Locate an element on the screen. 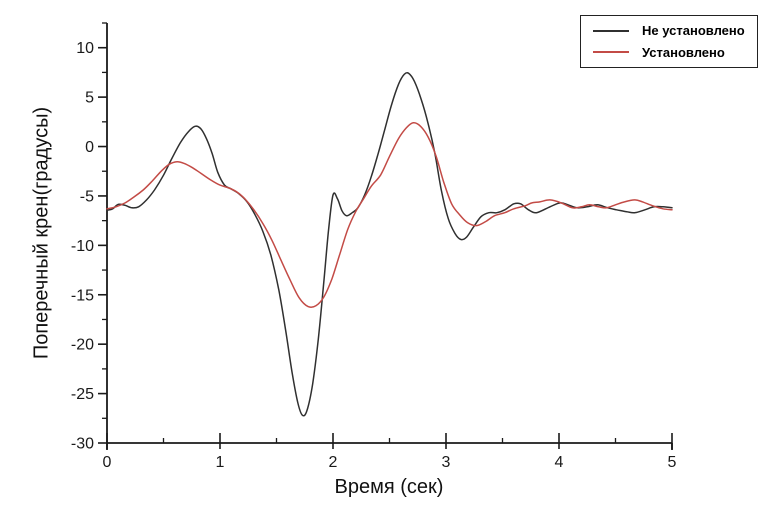  legend-entry-installed: Установлено is located at coordinates (672, 52).